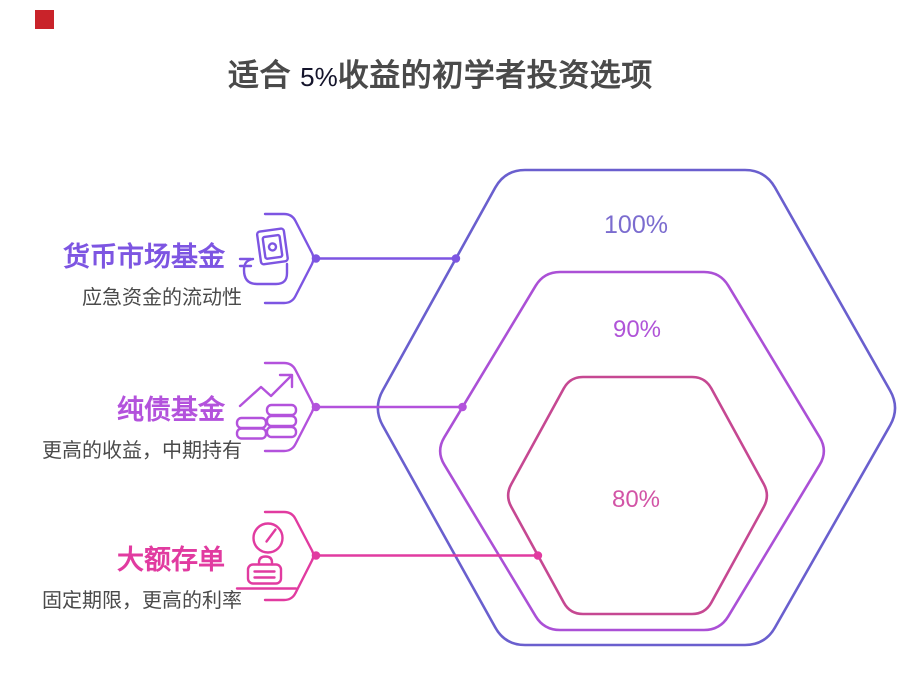 Image resolution: width=922 pixels, height=681 pixels. I want to click on row-label: 纯债基金, so click(171, 410).